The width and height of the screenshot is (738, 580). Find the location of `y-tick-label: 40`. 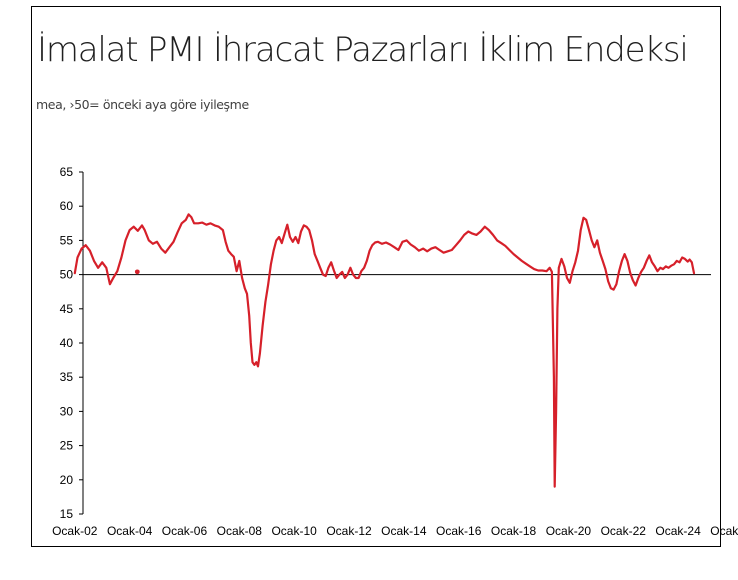

y-tick-label: 40 is located at coordinates (67, 343).